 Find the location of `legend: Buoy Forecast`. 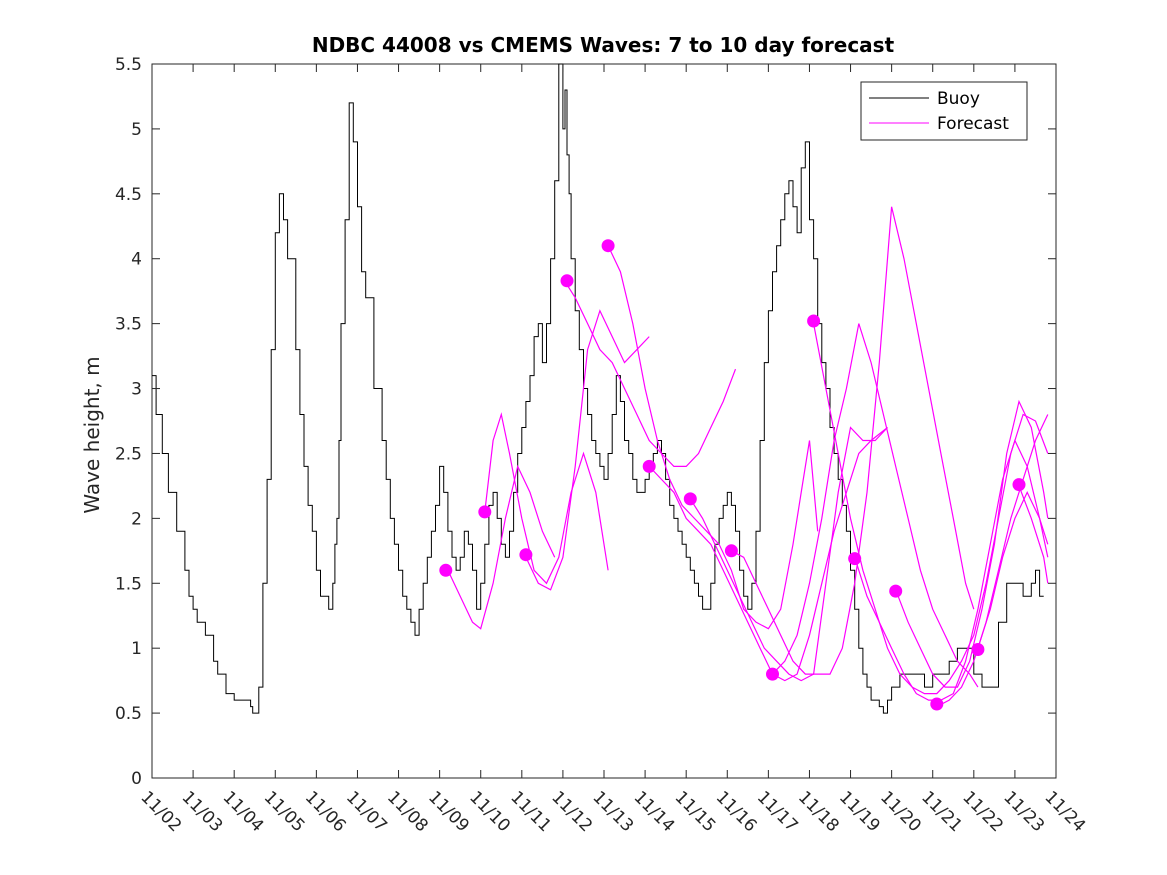

legend: Buoy Forecast is located at coordinates (944, 111).